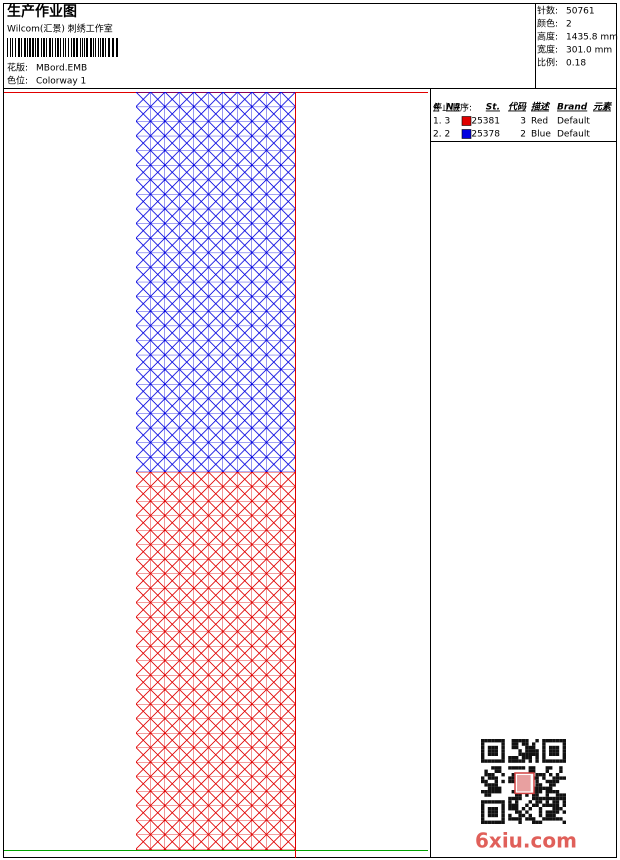  Describe the element at coordinates (437, 108) in the screenshot. I see `column-header: #` at that location.